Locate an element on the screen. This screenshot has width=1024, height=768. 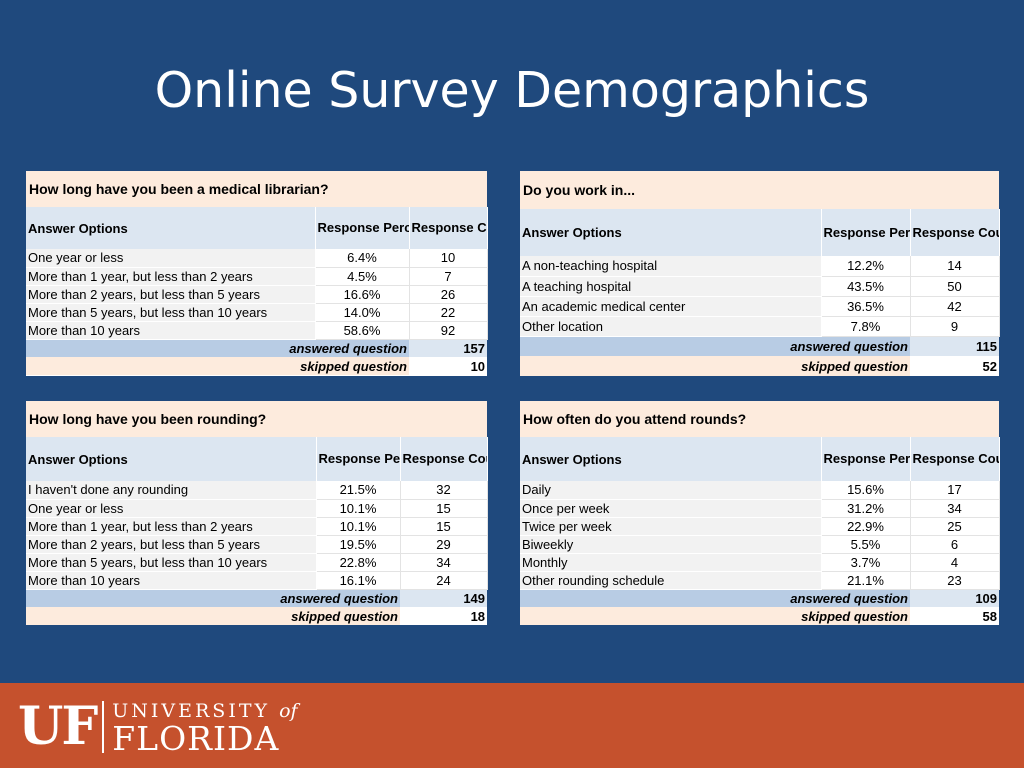
table-row: More than 10 years 16.1% 24 is located at coordinates (257, 580).